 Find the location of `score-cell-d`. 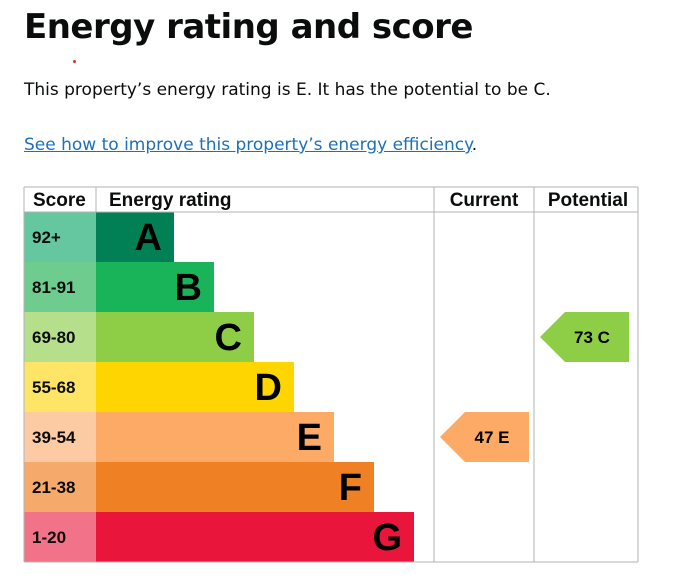

score-cell-d is located at coordinates (60, 387).